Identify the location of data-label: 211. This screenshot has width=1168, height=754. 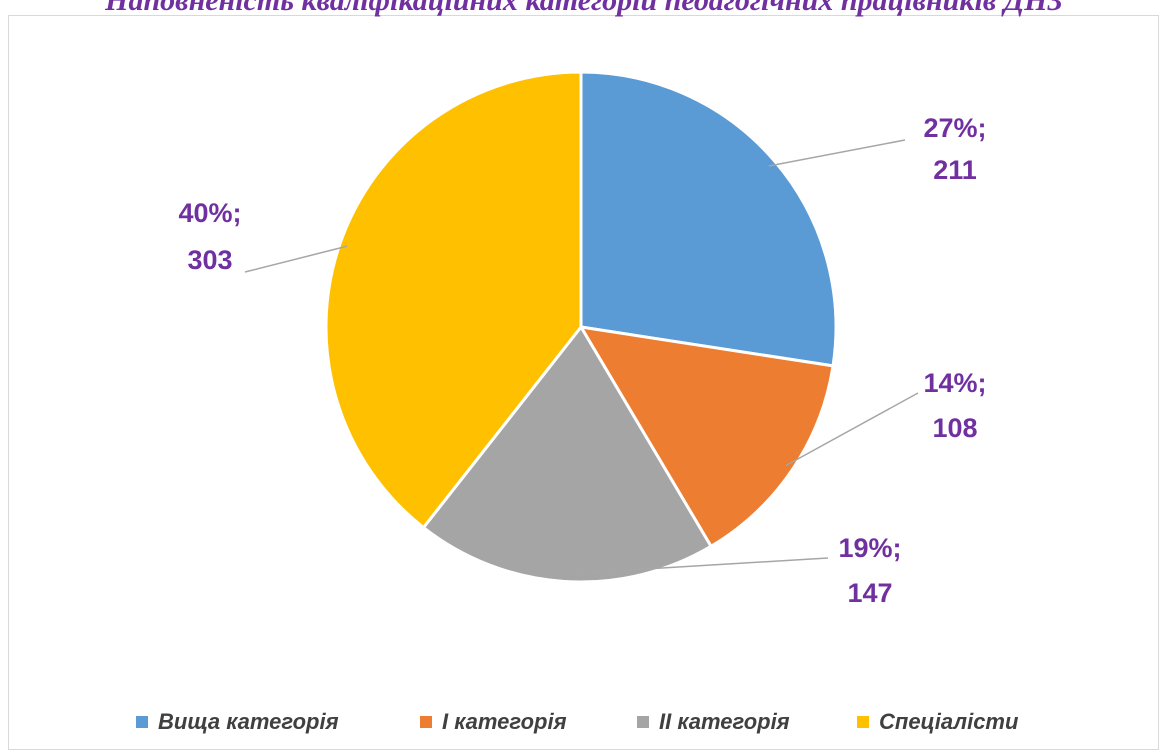
(955, 170).